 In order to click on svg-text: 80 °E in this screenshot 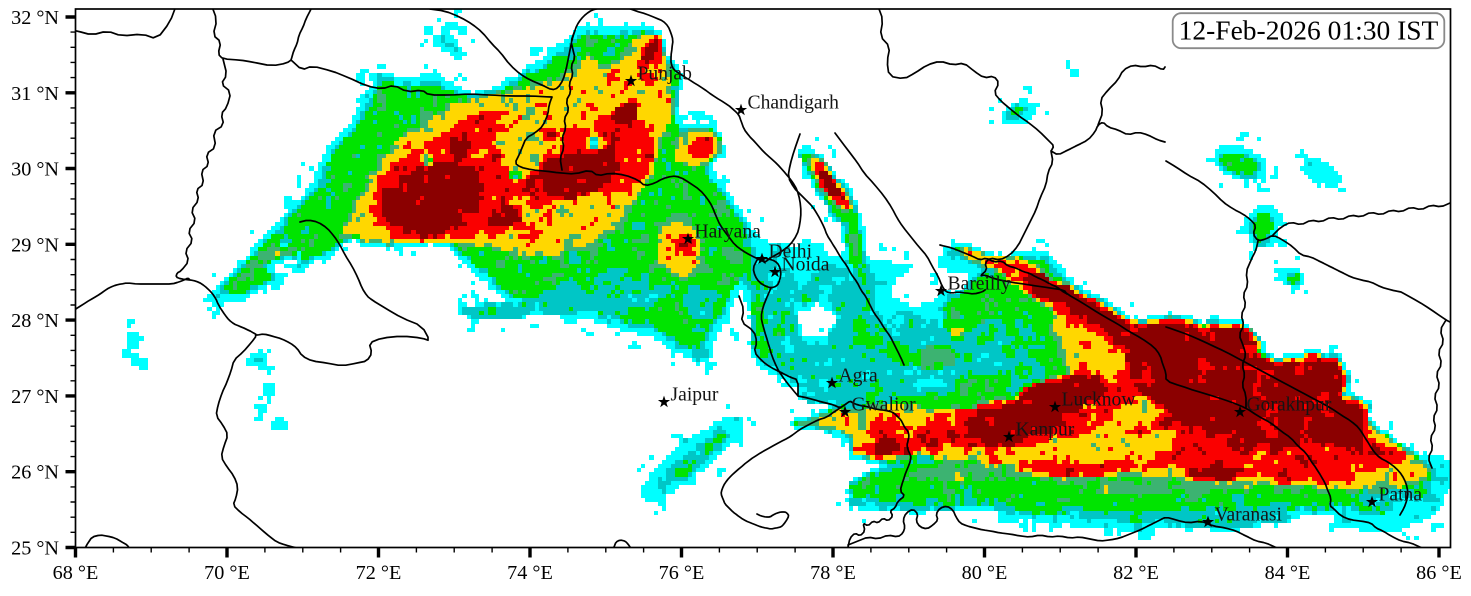, I will do `click(985, 573)`.